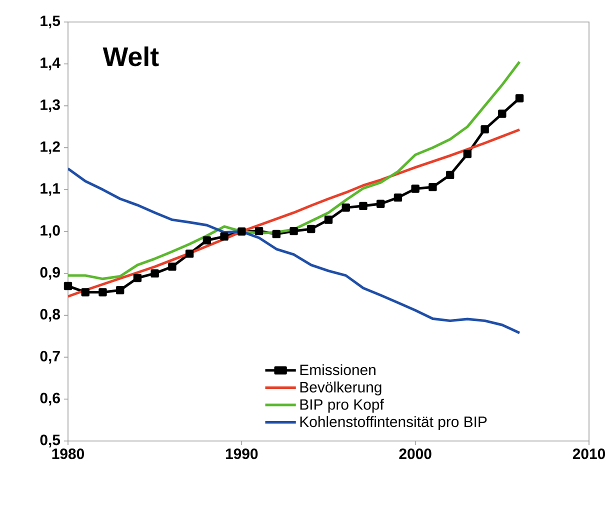 The image size is (609, 505). Describe the element at coordinates (50, 441) in the screenshot. I see `y-tick-label: 0,5` at that location.